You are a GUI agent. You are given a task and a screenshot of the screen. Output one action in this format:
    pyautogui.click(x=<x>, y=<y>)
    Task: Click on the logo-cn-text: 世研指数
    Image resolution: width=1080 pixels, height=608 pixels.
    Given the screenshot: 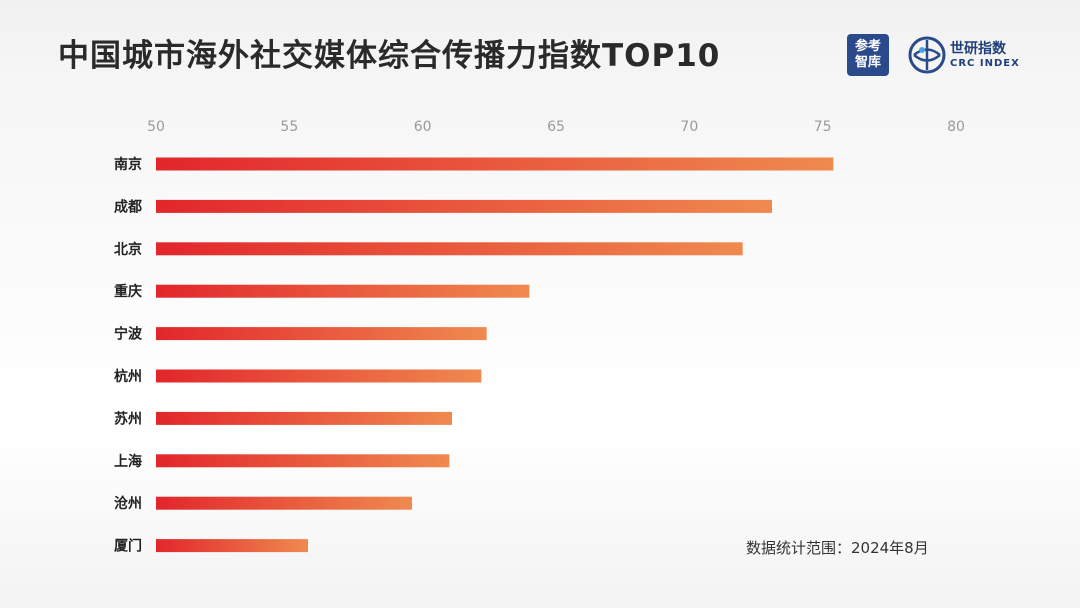 What is the action you would take?
    pyautogui.click(x=978, y=48)
    